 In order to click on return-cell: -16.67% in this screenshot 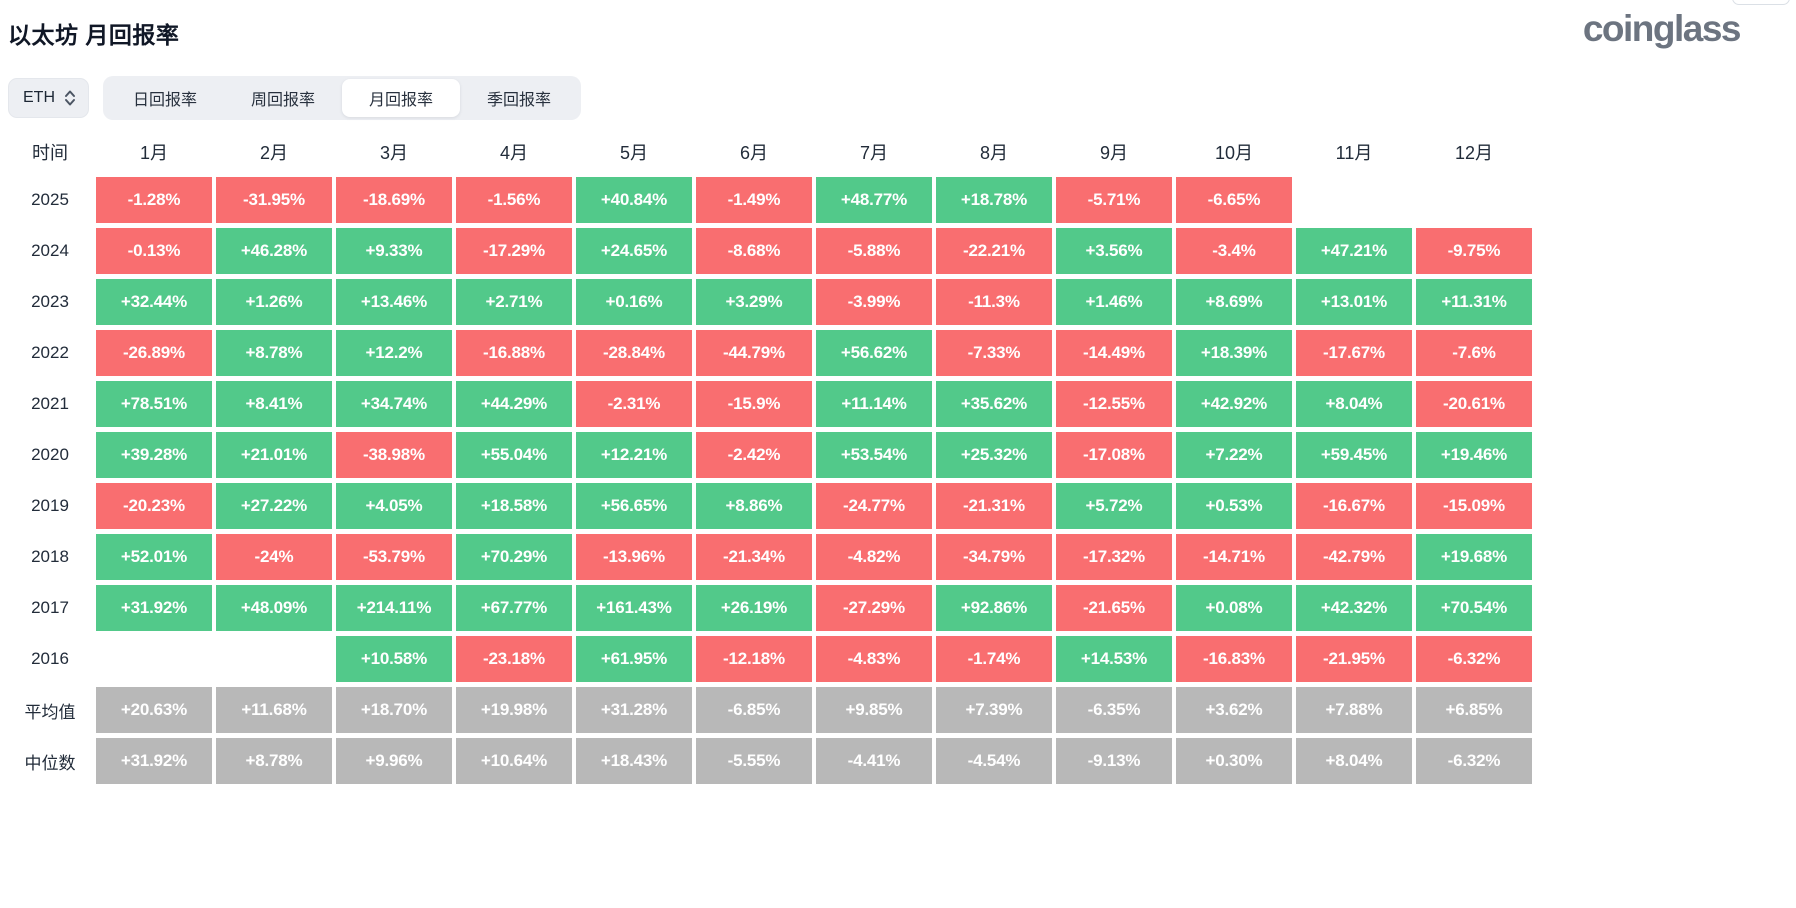, I will do `click(1354, 506)`.